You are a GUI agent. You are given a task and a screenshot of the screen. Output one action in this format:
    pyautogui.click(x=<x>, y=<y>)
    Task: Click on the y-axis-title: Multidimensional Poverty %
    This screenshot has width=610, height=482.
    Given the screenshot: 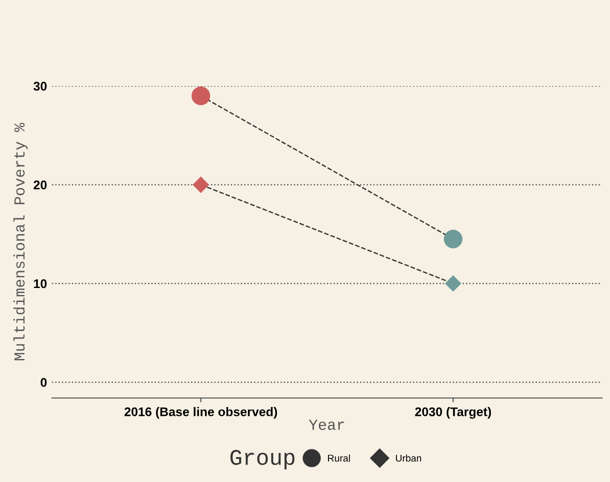 What is the action you would take?
    pyautogui.click(x=20, y=241)
    